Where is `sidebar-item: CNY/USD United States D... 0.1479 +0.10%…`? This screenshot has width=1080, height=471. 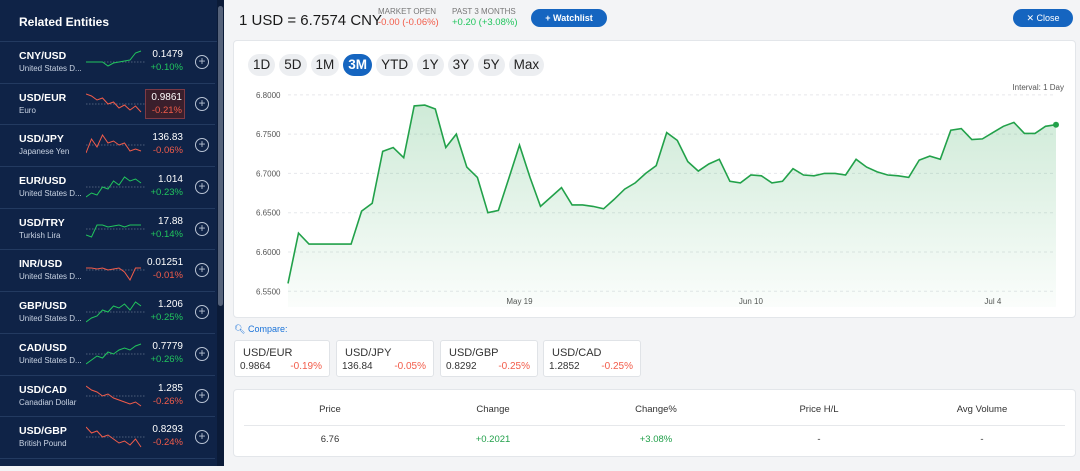 sidebar-item: CNY/USD United States D... 0.1479 +0.10%… is located at coordinates (107, 63).